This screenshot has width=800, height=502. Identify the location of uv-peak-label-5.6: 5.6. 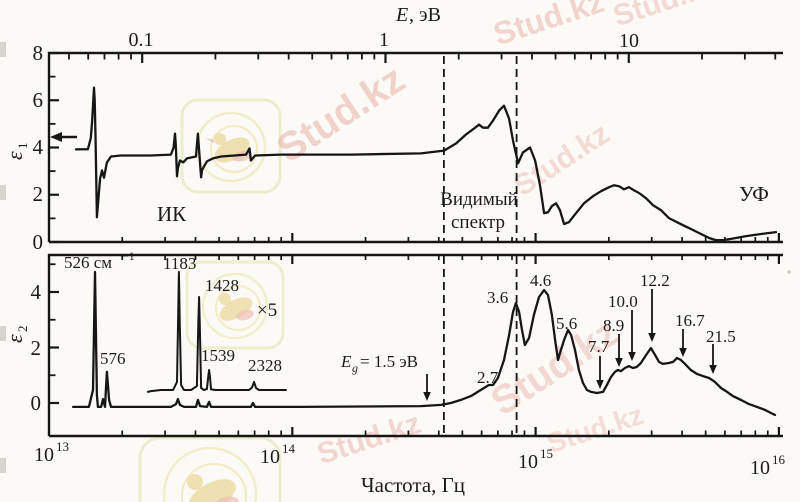
(566, 323).